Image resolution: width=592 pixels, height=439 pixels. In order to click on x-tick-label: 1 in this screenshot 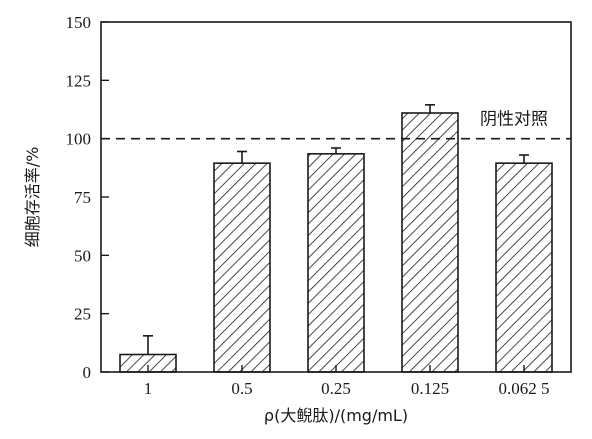, I will do `click(148, 388)`.